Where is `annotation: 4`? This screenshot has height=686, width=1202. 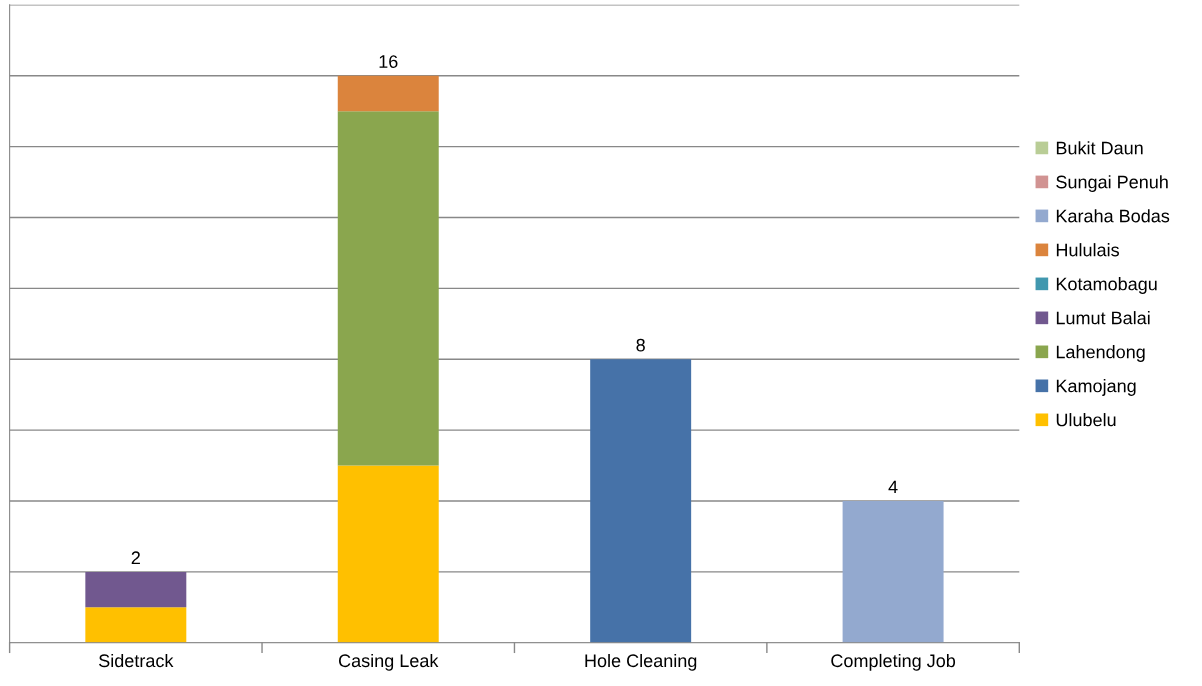
annotation: 4 is located at coordinates (893, 487).